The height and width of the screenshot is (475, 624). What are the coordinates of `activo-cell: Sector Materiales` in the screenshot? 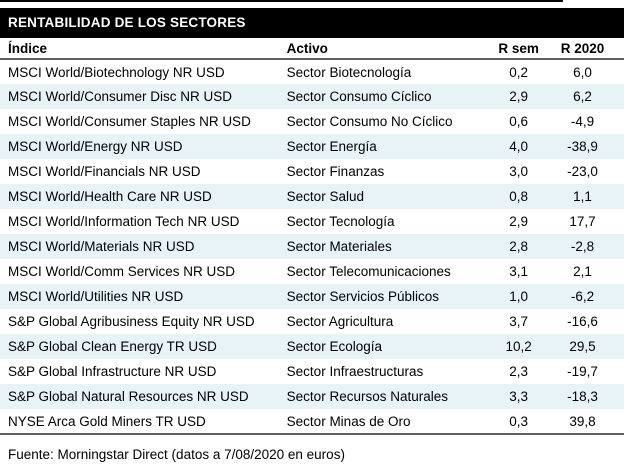 It's located at (339, 246).